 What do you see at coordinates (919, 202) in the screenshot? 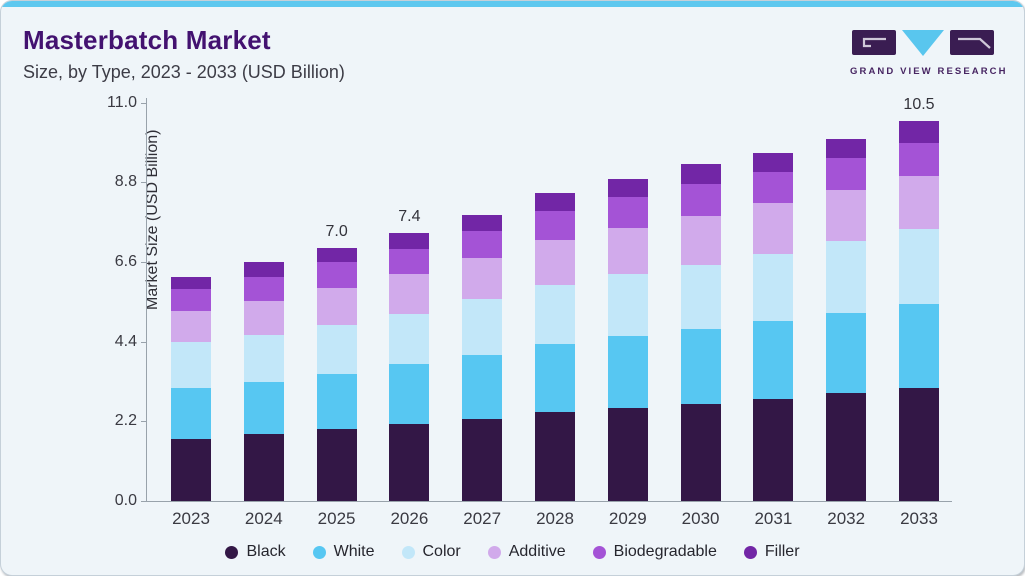
I see `bar-segment-additive-2033` at bounding box center [919, 202].